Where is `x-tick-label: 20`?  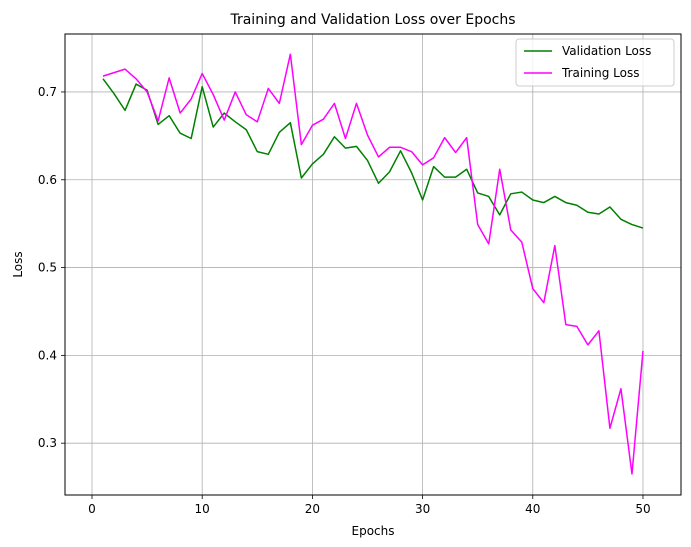 x-tick-label: 20 is located at coordinates (312, 509).